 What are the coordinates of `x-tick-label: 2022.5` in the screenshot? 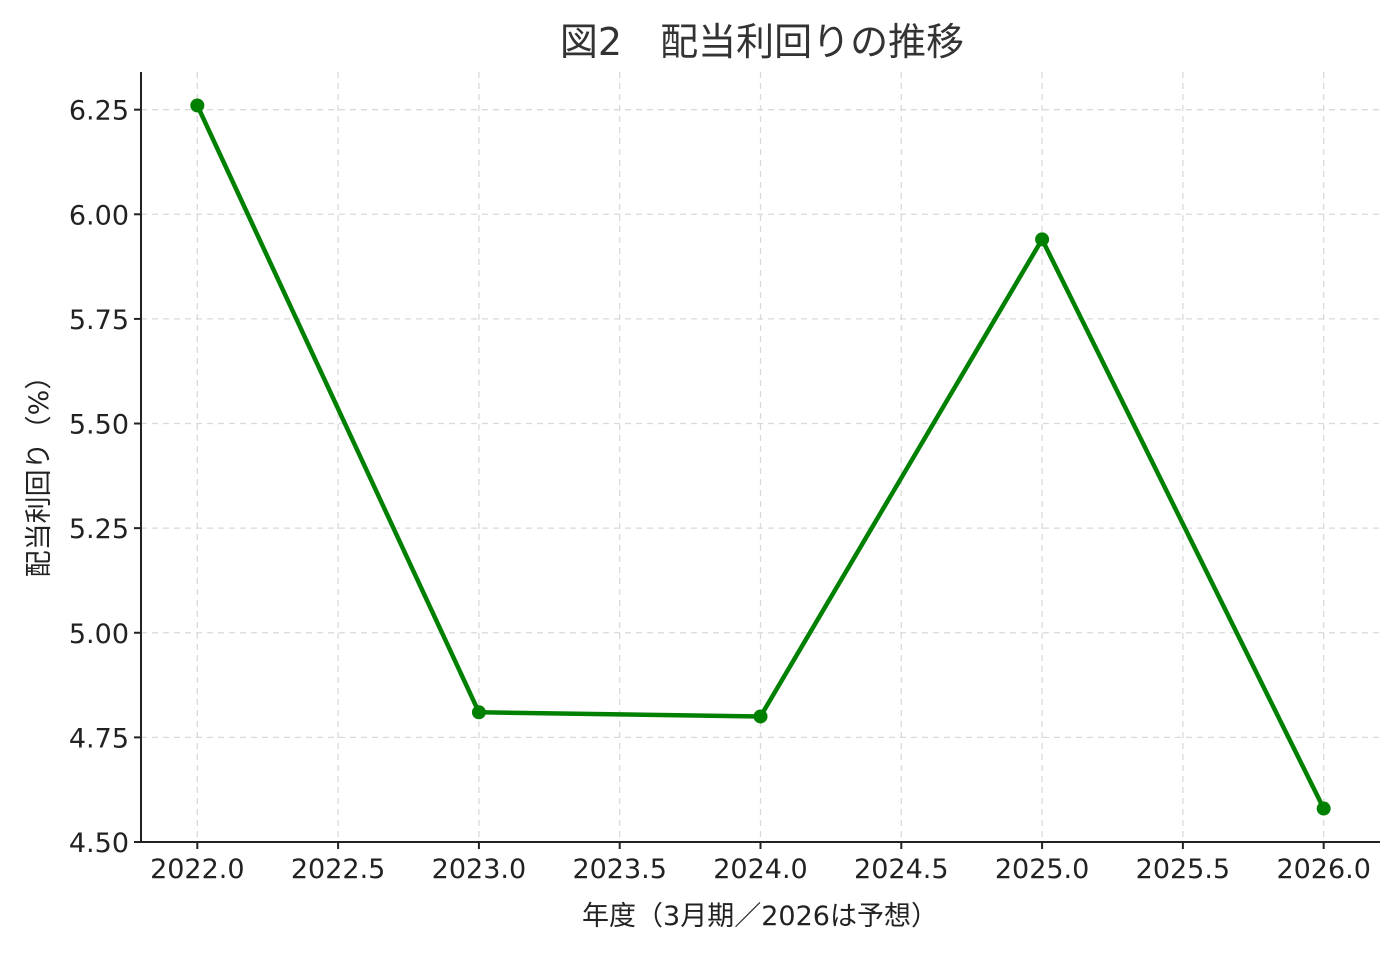 It's located at (338, 869).